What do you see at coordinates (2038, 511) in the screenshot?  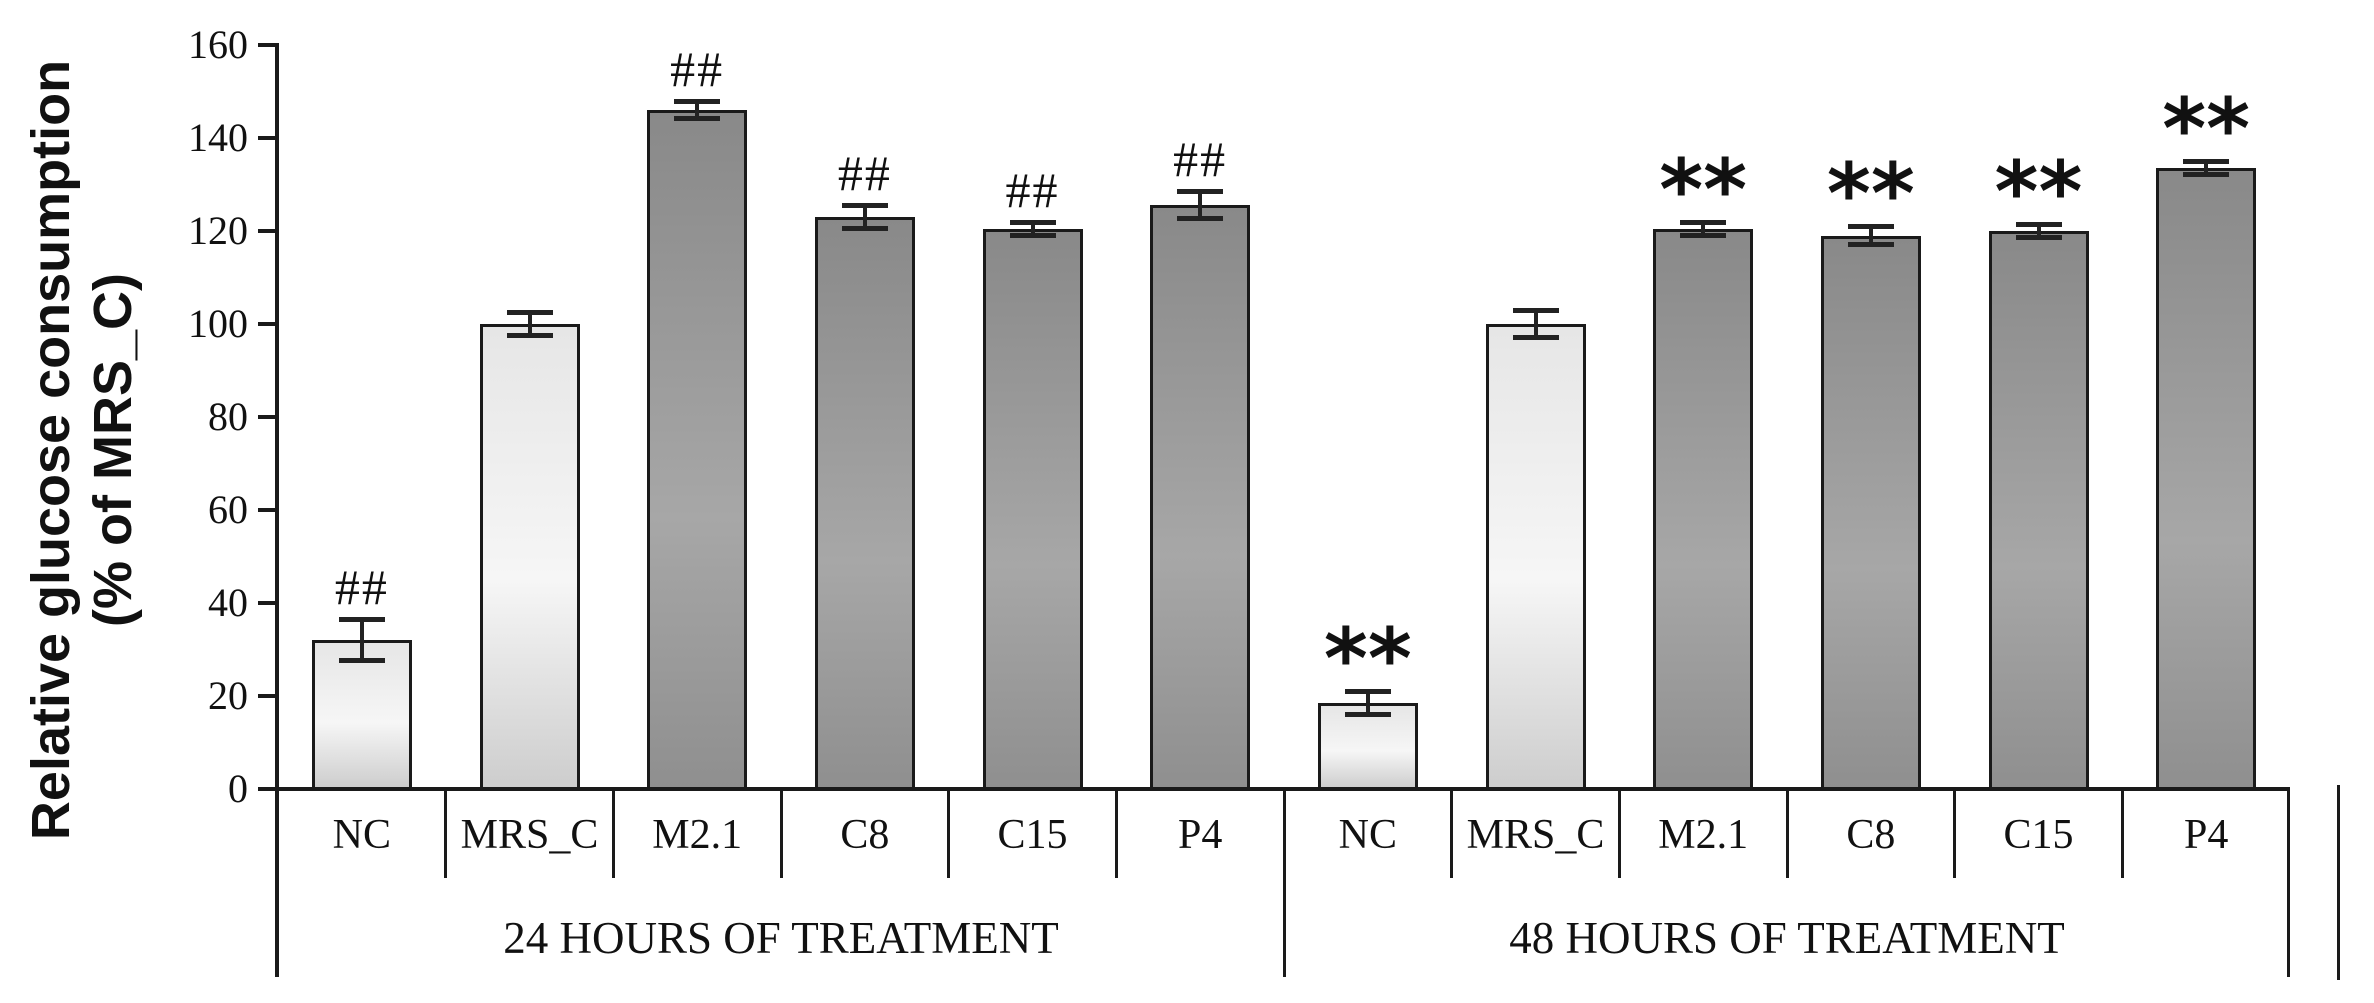 I see `bar-48h-C15` at bounding box center [2038, 511].